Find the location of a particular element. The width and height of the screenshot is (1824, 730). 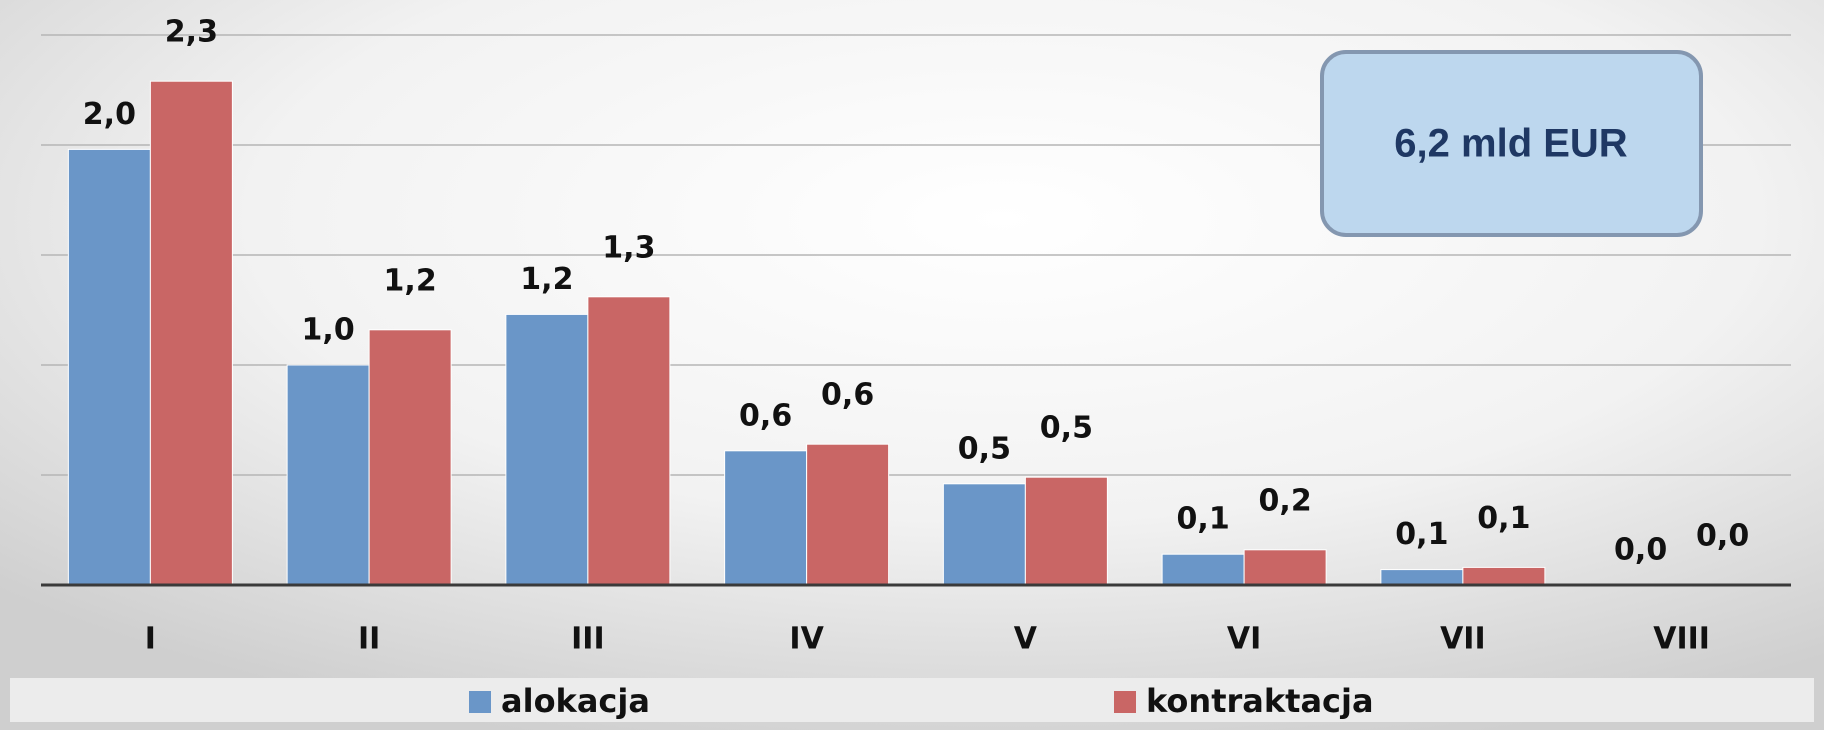

legend-label: kontraktacja is located at coordinates (1260, 701).